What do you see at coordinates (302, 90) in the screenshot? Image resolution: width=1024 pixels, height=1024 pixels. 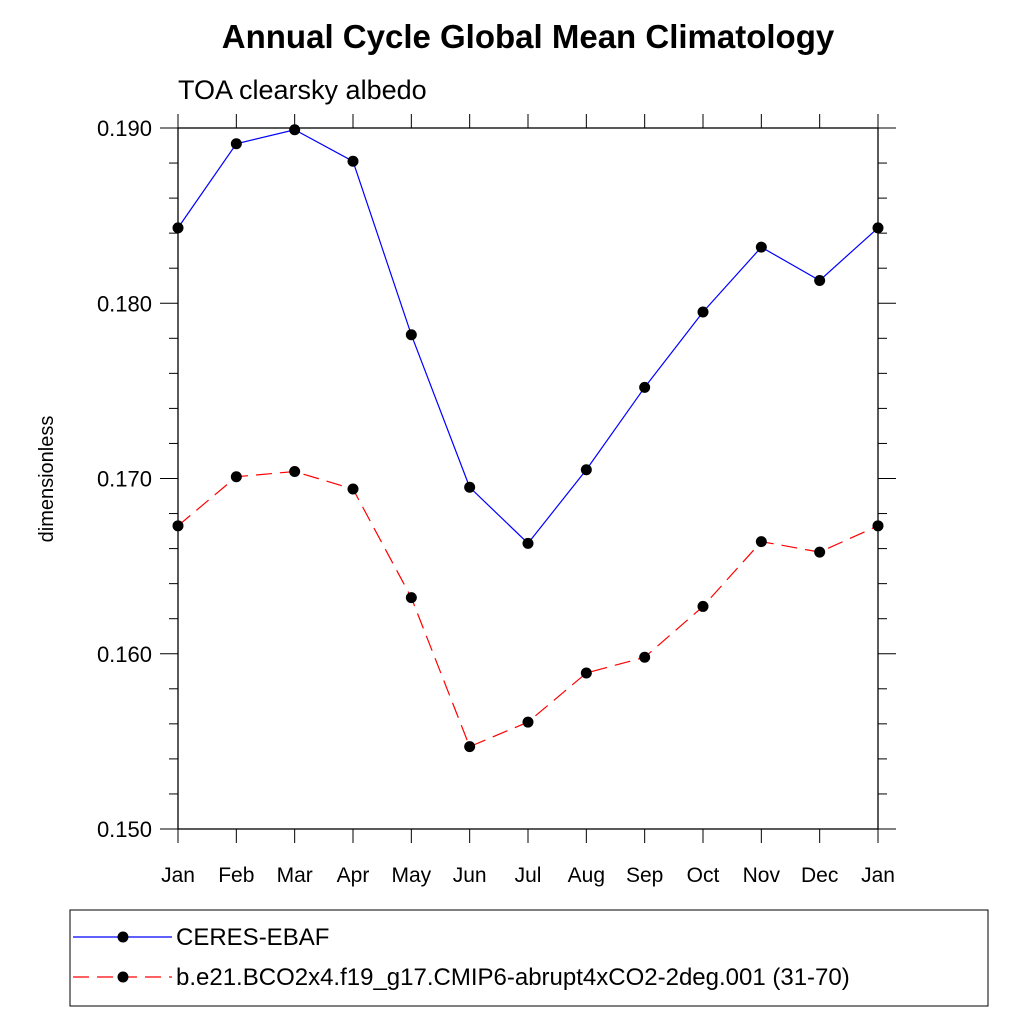 I see `chart-subtitle: TOA clearsky albedo` at bounding box center [302, 90].